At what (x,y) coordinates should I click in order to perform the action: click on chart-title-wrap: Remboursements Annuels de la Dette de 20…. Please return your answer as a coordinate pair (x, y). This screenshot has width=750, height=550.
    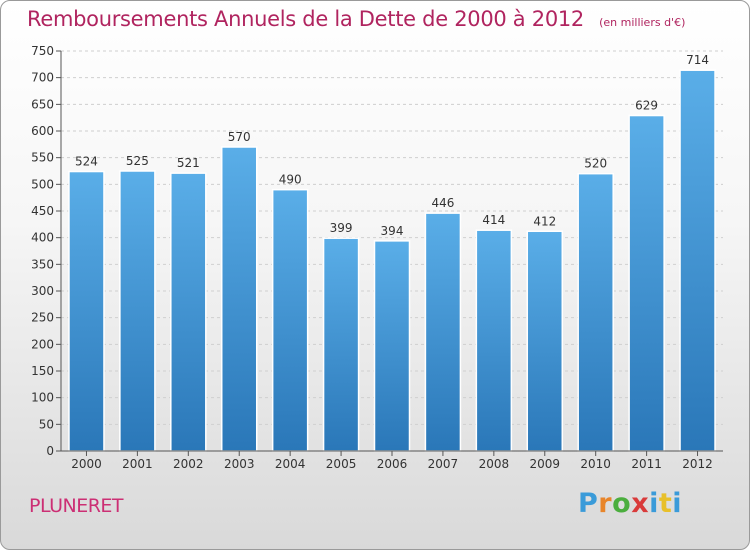
    Looking at the image, I should click on (356, 19).